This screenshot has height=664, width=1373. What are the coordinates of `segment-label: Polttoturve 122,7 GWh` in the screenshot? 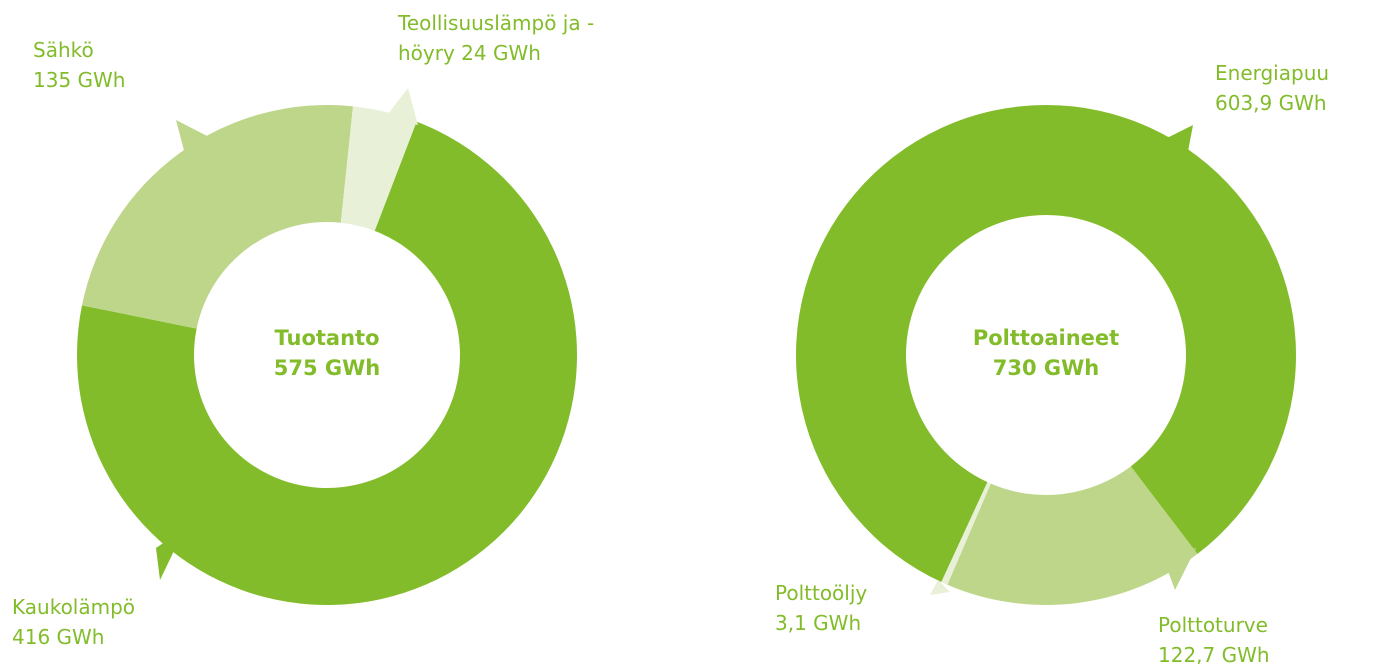 It's located at (1258, 637).